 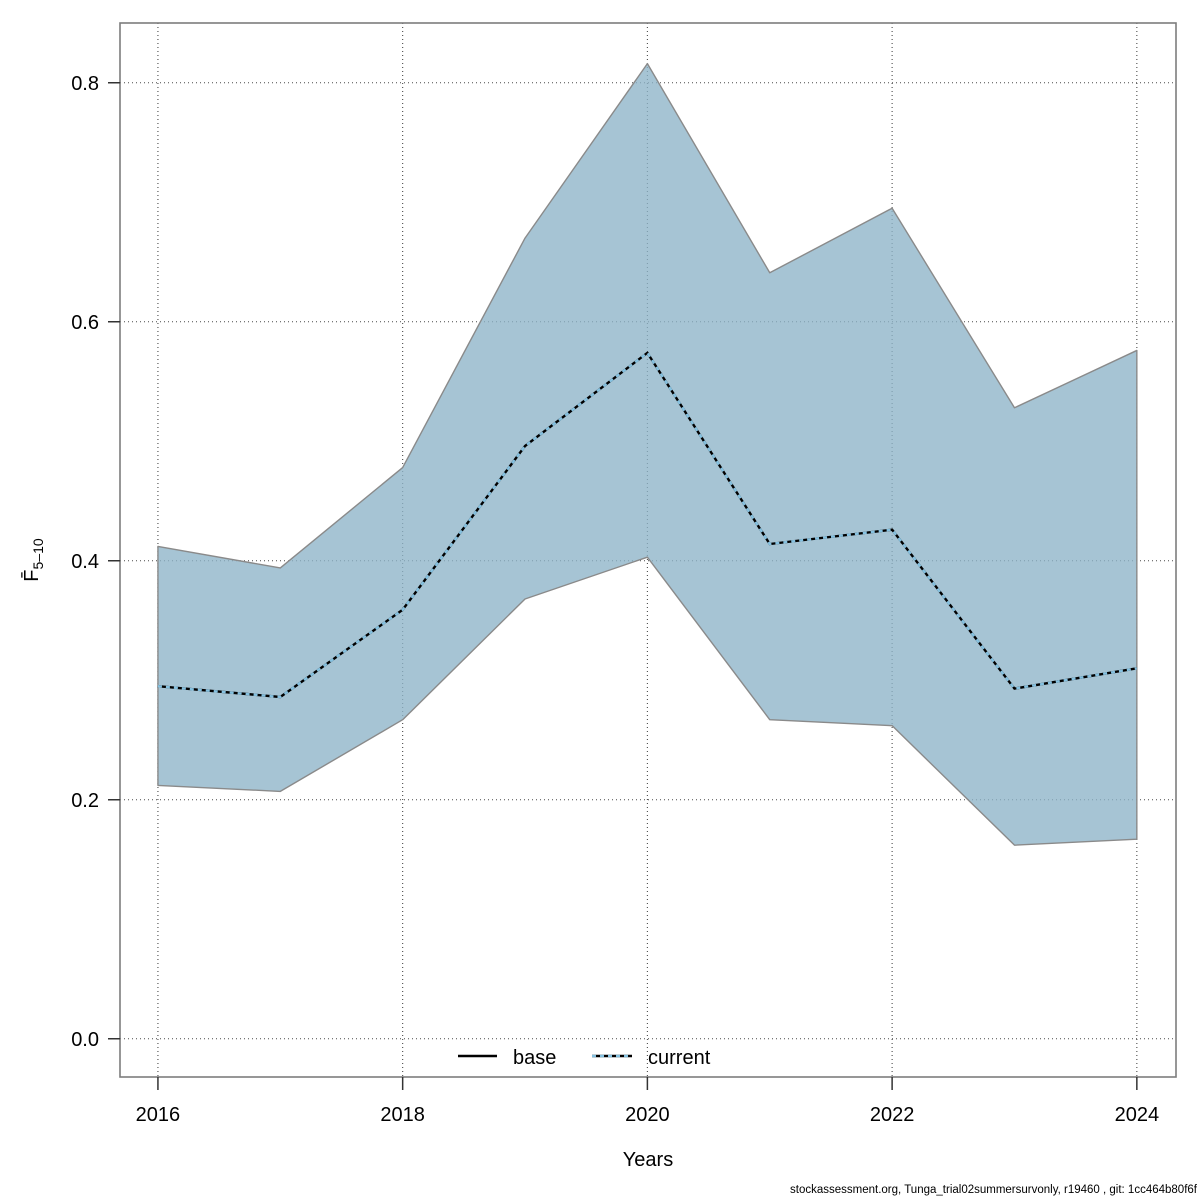 I want to click on y-axis-title: F̄5–10, so click(x=33, y=560).